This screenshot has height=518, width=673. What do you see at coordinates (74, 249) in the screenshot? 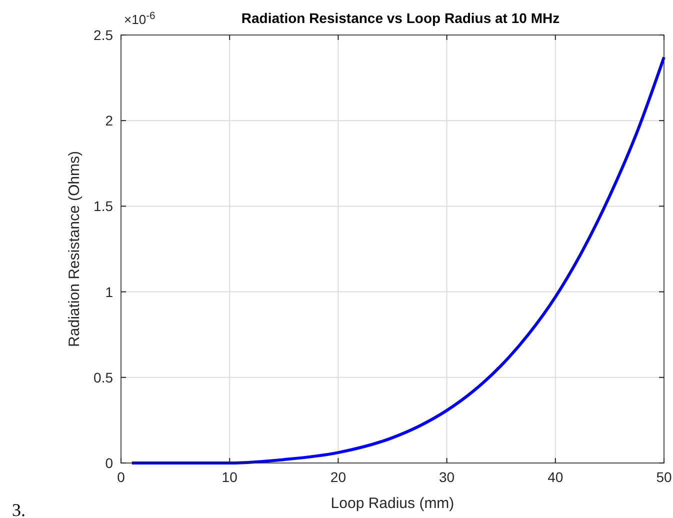
I see `y-axis-title: Radiation Resistance (Ohms)` at bounding box center [74, 249].